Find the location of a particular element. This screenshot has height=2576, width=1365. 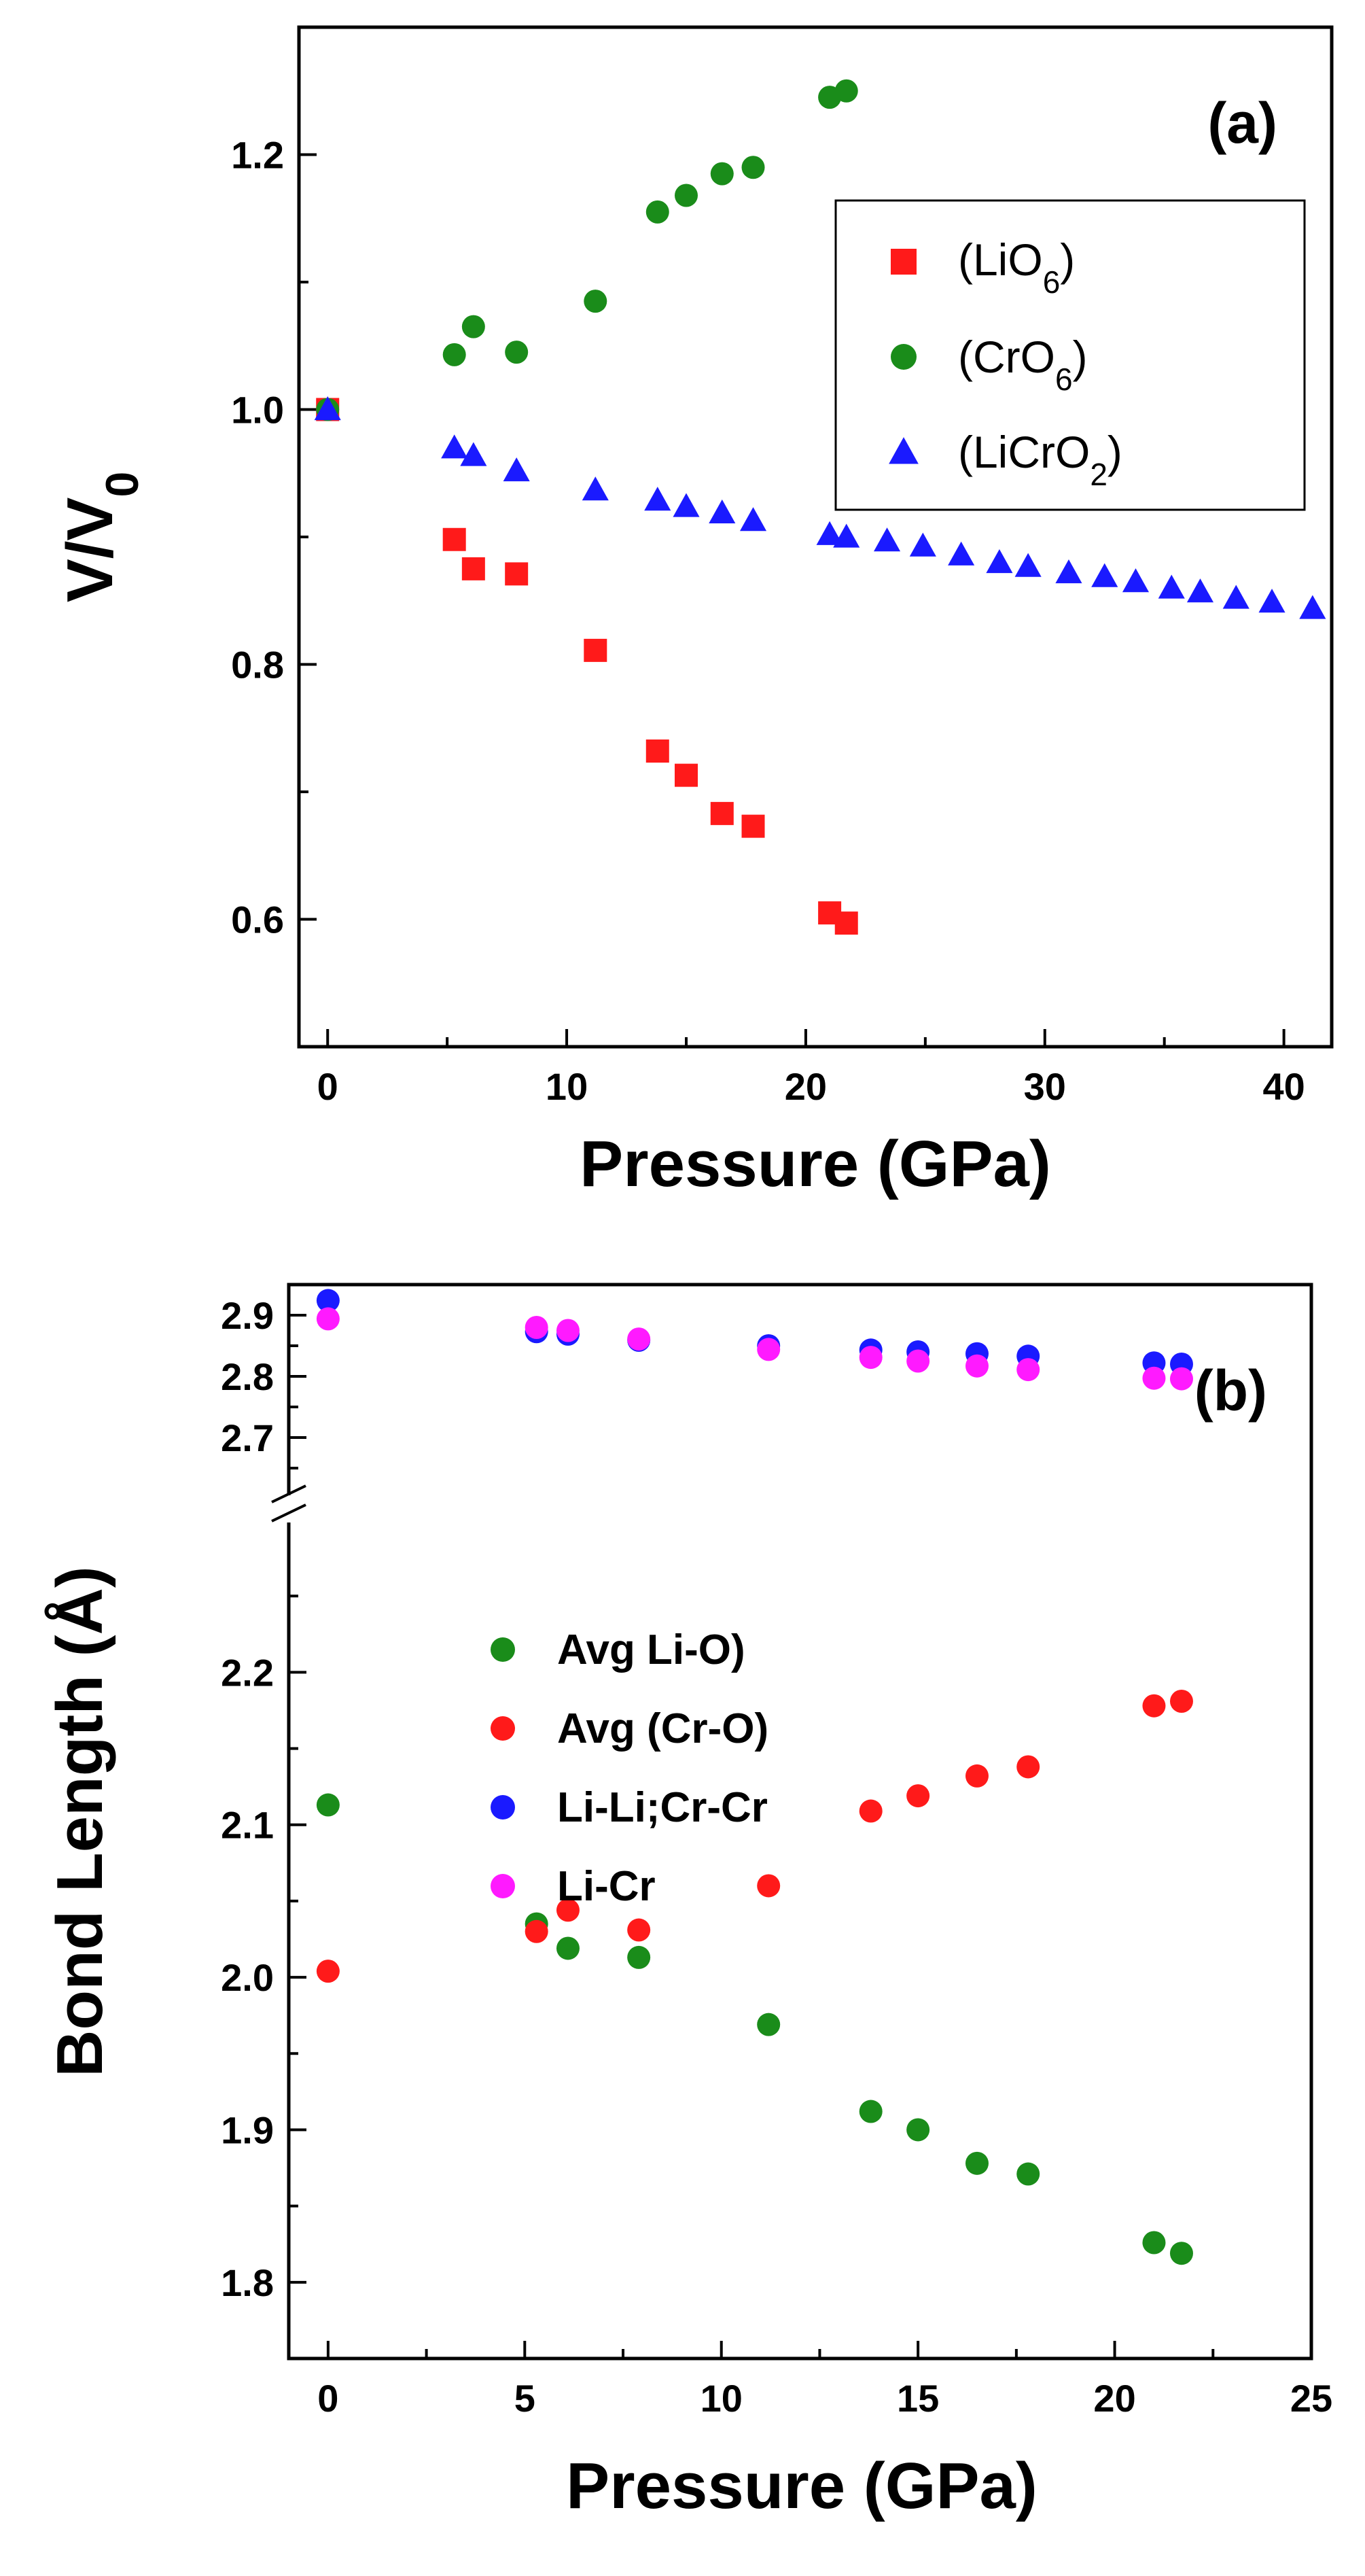

y-tick-label: 1.0 is located at coordinates (257, 410).